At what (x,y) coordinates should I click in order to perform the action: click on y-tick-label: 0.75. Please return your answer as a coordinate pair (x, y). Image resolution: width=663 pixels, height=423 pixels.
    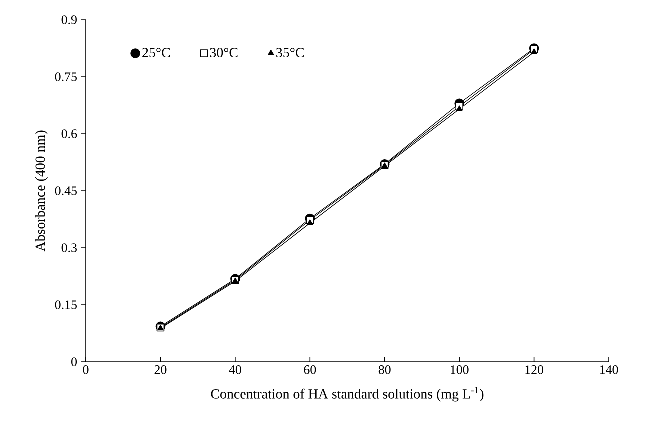
    Looking at the image, I should click on (66, 77).